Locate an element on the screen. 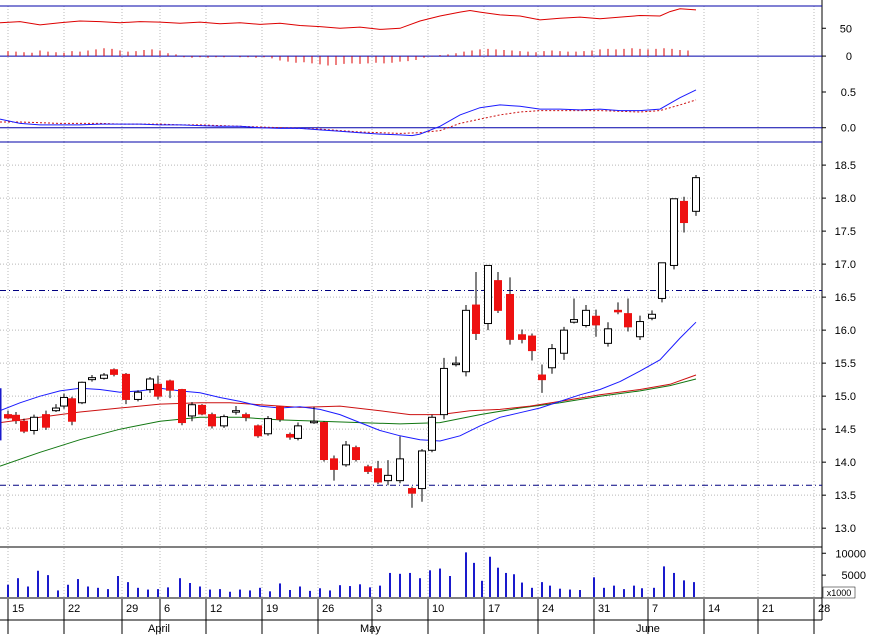 The width and height of the screenshot is (880, 643). macd-panel is located at coordinates (411, 113).